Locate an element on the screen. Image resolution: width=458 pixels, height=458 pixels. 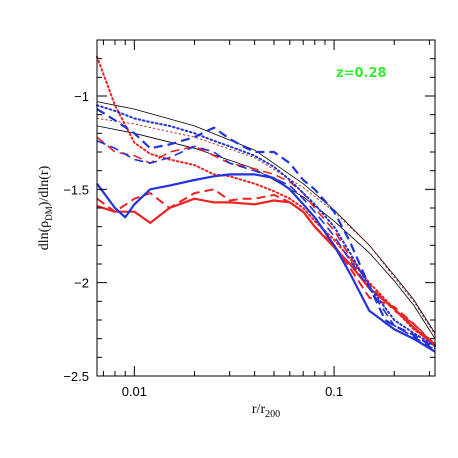
y-tick-label-1: −1 is located at coordinates (81, 96).